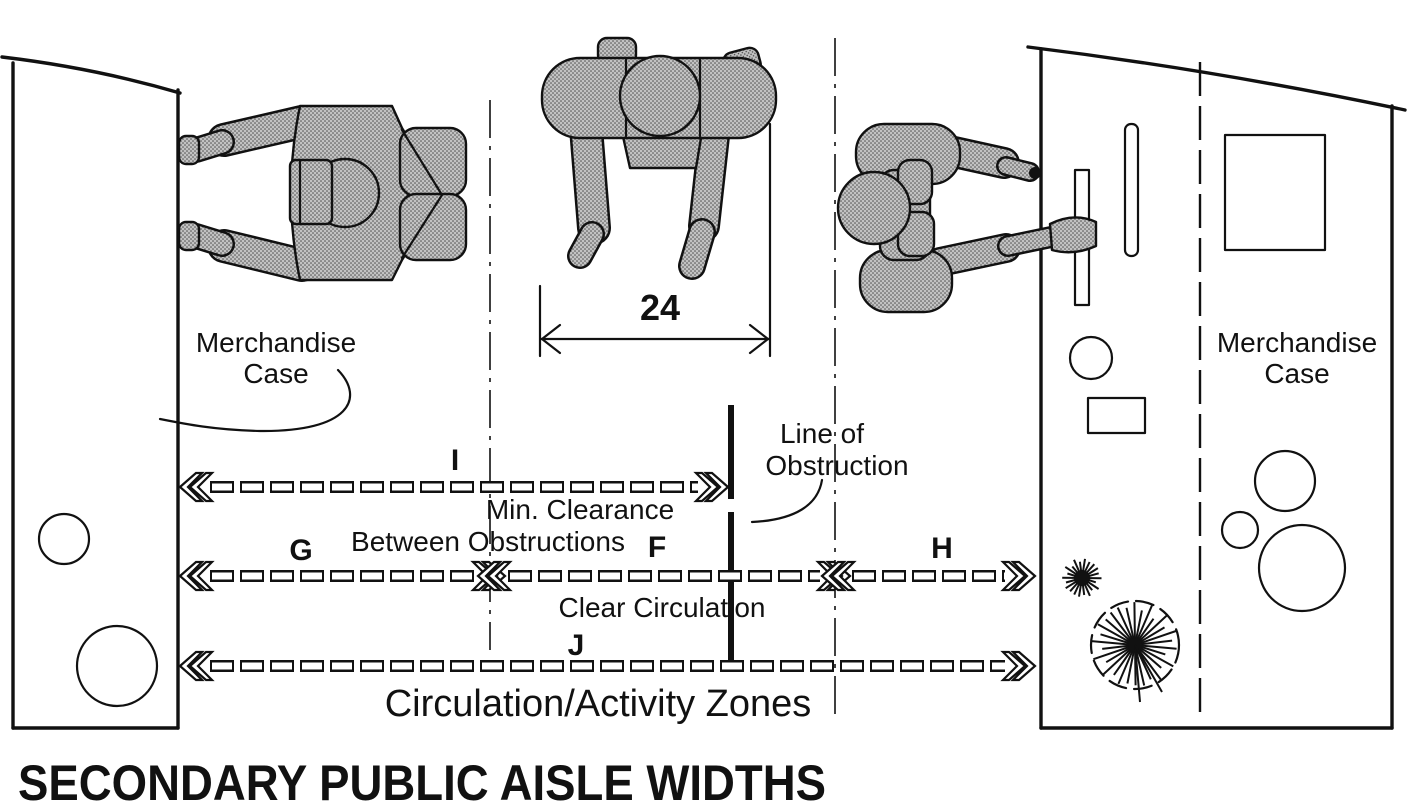  What do you see at coordinates (822, 433) in the screenshot?
I see `obstruction-label-line1: Line of` at bounding box center [822, 433].